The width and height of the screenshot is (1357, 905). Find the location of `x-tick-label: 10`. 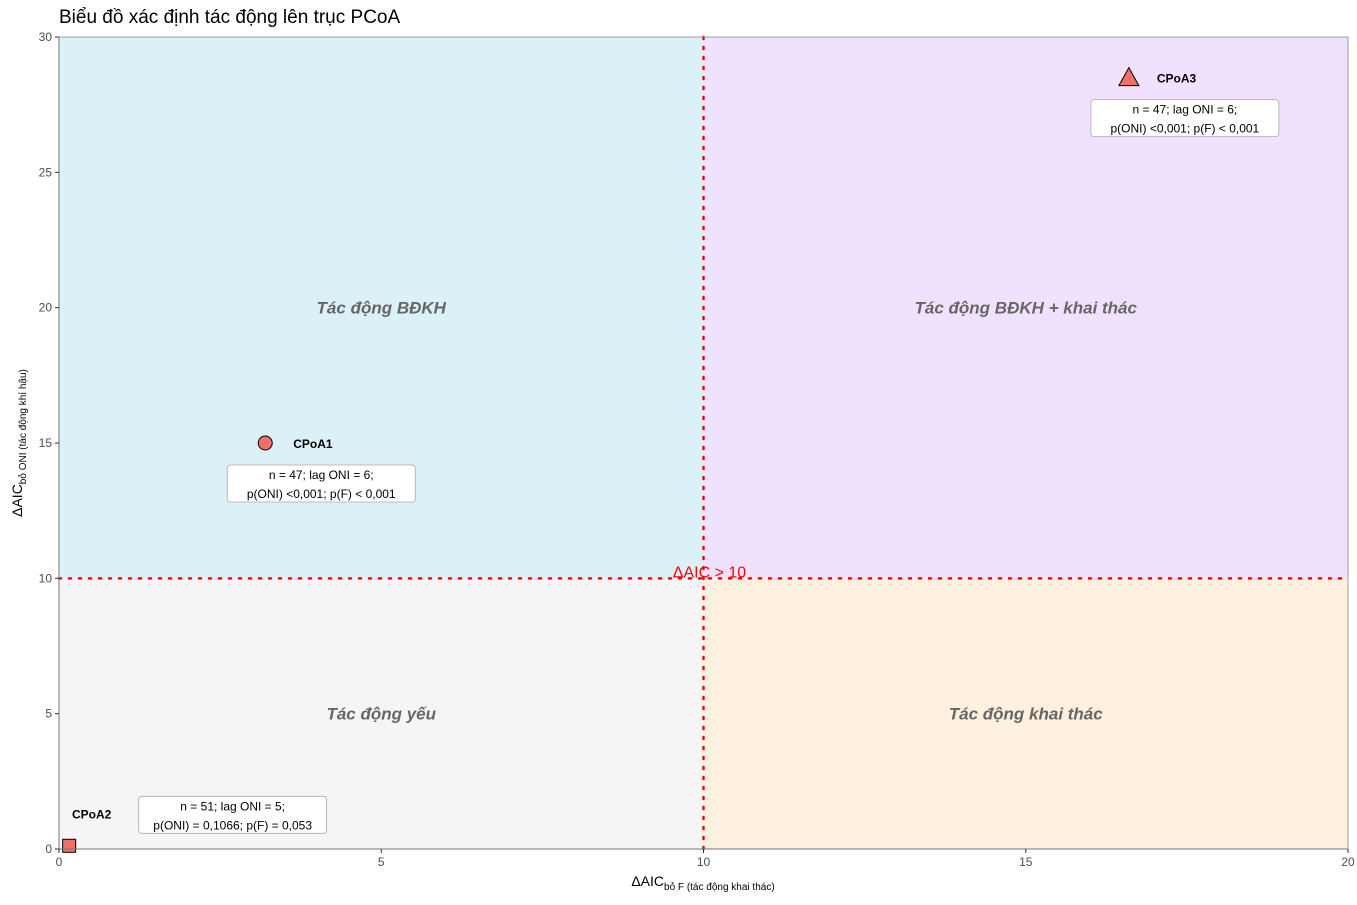

x-tick-label: 10 is located at coordinates (704, 862).